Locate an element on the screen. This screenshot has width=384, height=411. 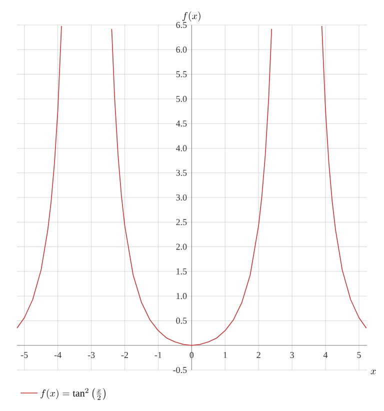
y-tick-label: 2.0 is located at coordinates (181, 247).